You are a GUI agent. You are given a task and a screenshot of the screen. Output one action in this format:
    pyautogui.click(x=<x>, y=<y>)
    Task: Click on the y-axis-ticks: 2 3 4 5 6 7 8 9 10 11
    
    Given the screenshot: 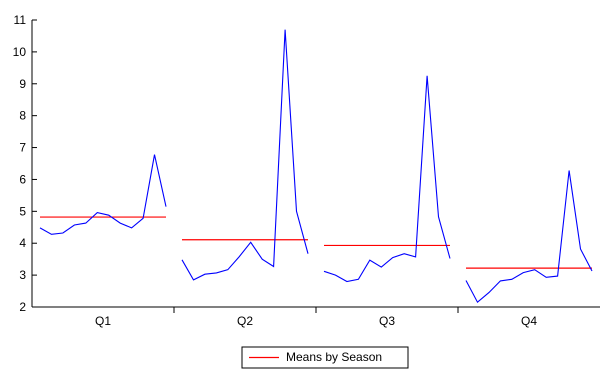 What is the action you would take?
    pyautogui.click(x=25, y=163)
    